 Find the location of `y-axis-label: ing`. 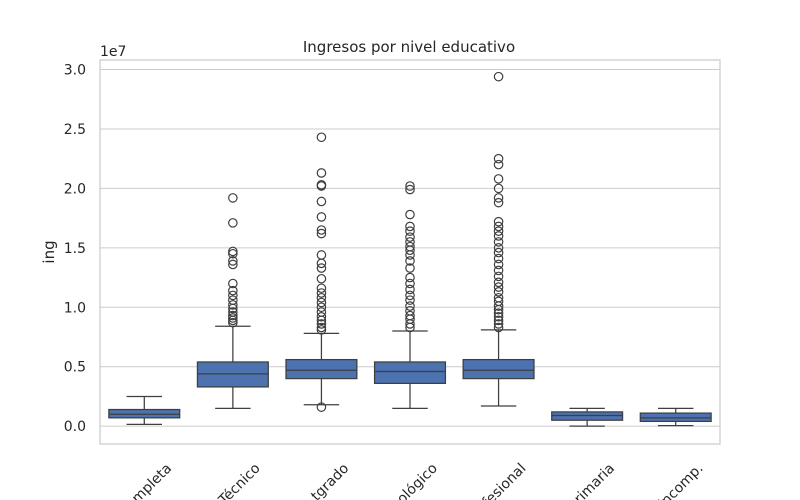

y-axis-label: ing is located at coordinates (49, 251).